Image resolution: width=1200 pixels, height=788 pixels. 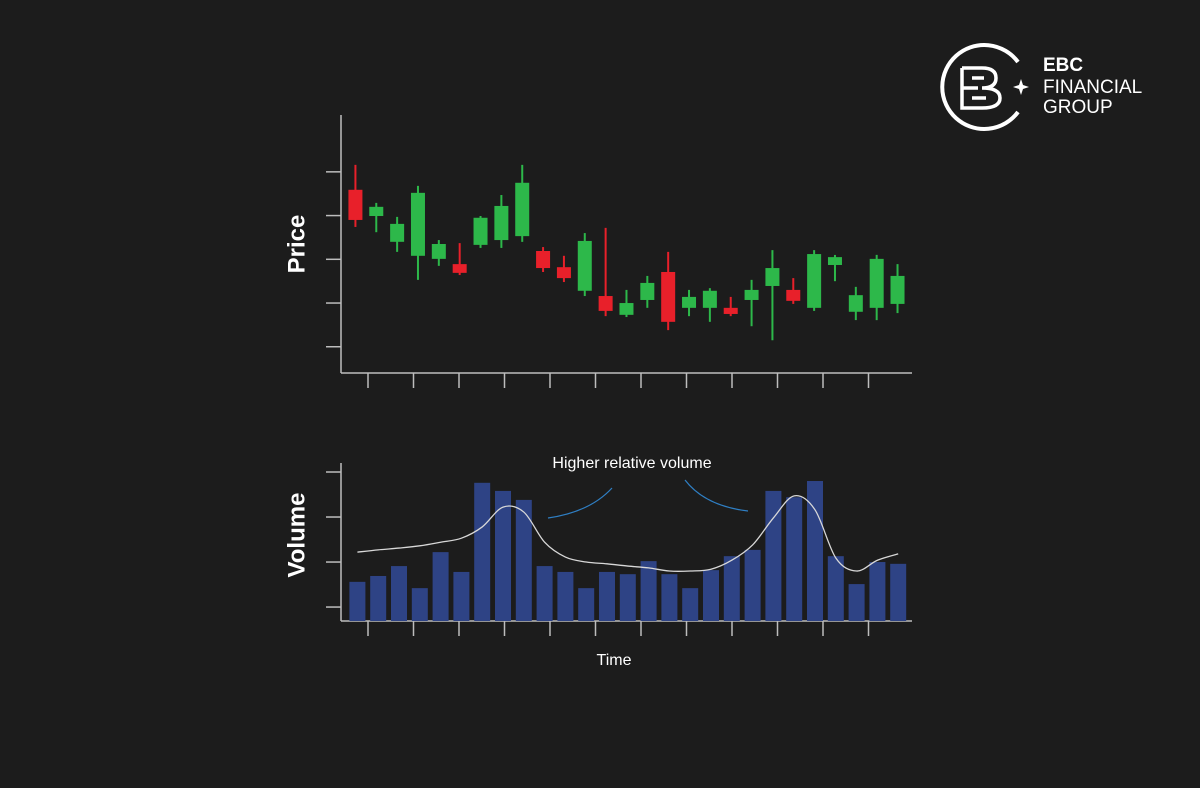 I want to click on x-axis-label: Time, so click(x=614, y=660).